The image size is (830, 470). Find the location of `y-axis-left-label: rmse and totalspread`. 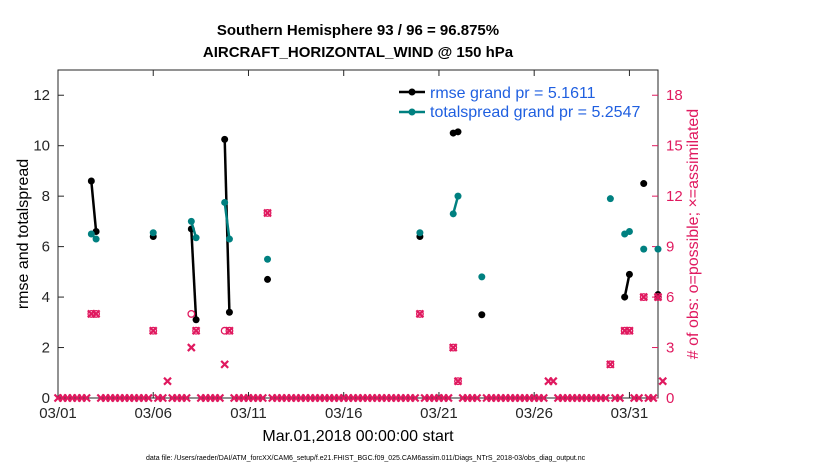

y-axis-left-label: rmse and totalspread is located at coordinates (23, 234).